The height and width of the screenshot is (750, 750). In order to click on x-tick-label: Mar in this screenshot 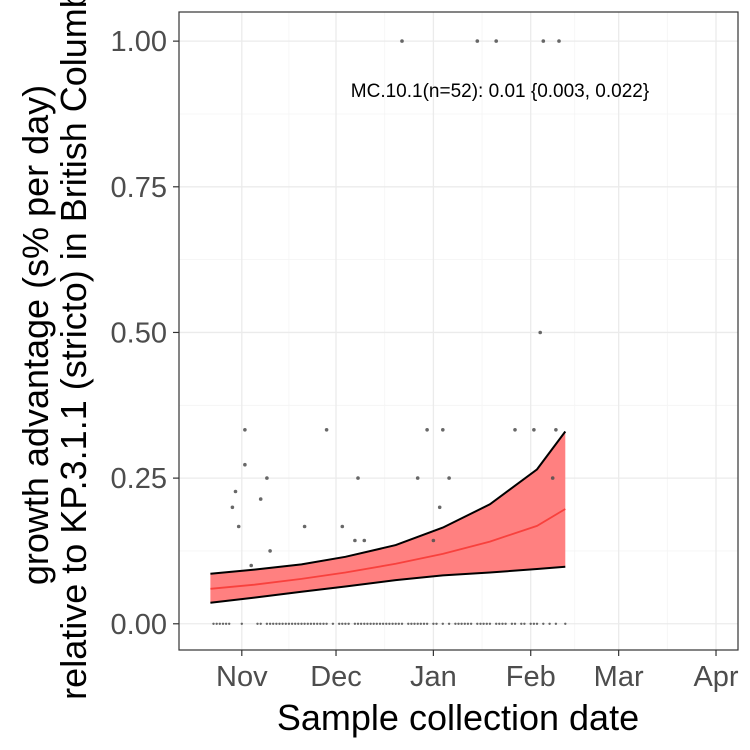, I will do `click(619, 677)`.